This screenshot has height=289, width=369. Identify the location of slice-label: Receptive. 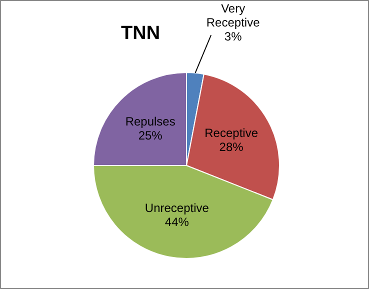
(231, 133).